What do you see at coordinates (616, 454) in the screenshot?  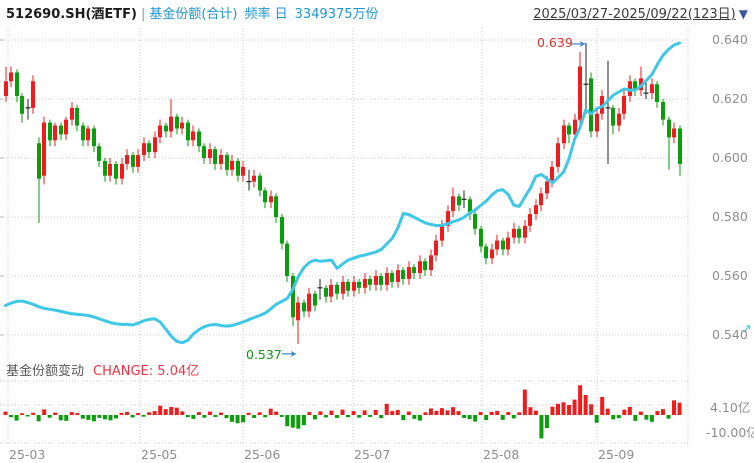 I see `x-axis-label: 25-09` at bounding box center [616, 454].